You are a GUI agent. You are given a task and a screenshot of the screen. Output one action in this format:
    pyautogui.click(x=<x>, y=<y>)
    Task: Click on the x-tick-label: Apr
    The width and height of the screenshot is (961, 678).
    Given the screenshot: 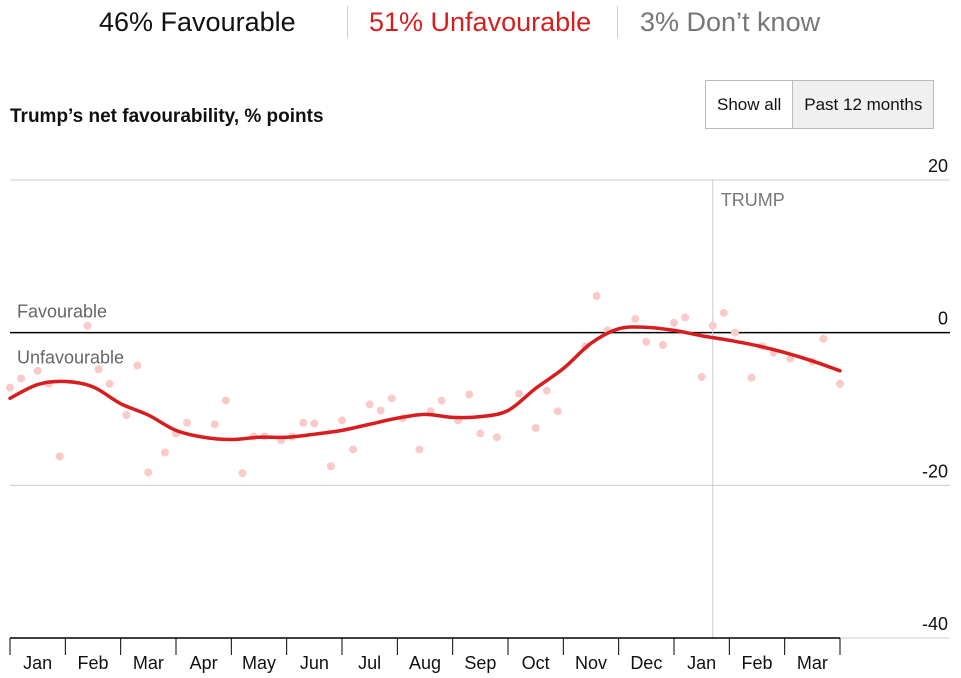 What is the action you would take?
    pyautogui.click(x=204, y=663)
    